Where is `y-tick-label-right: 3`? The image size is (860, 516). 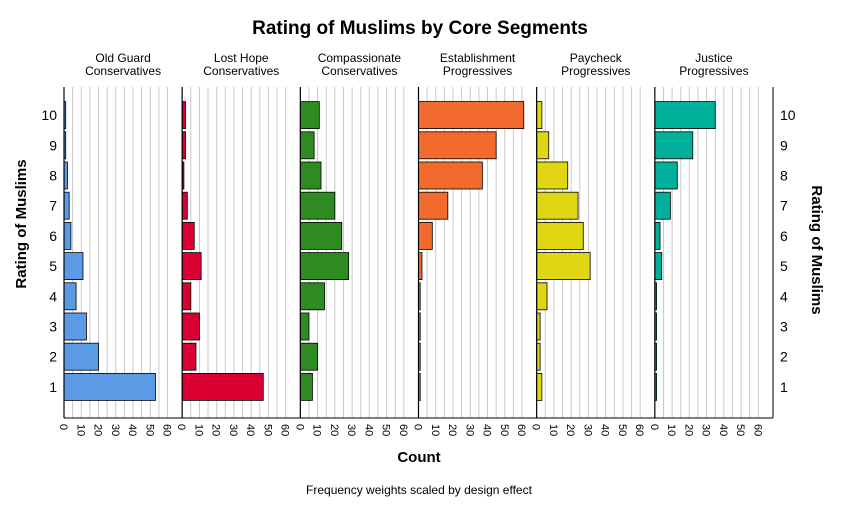 y-tick-label-right: 3 is located at coordinates (784, 327).